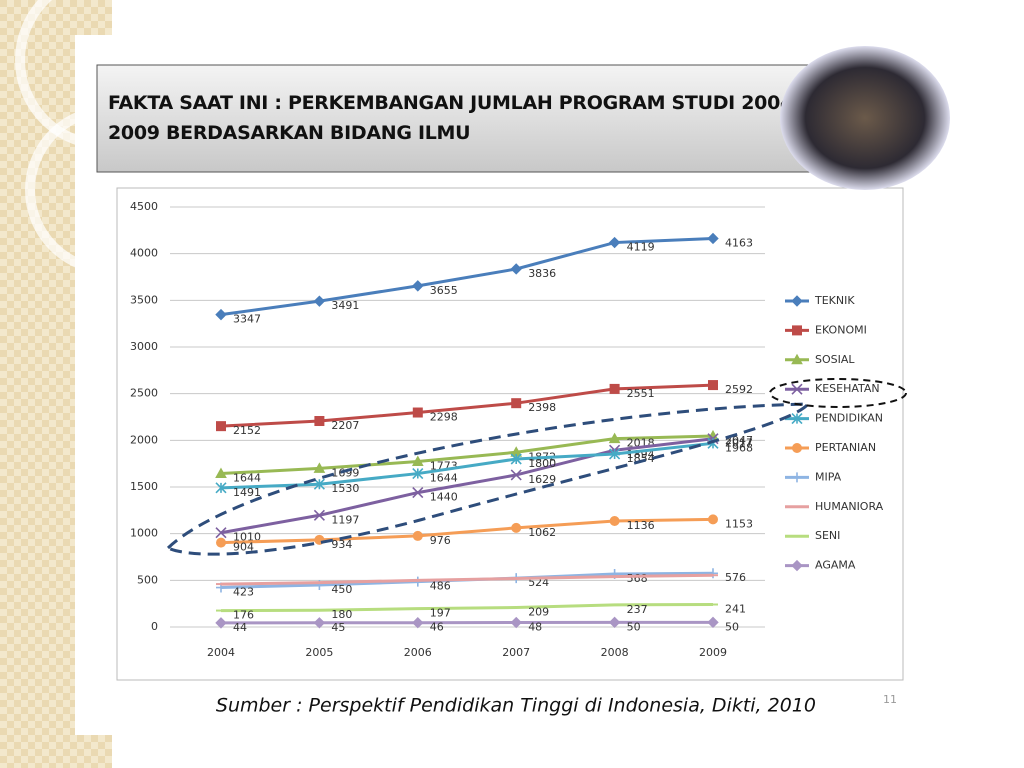 This screenshot has width=1024, height=768. I want to click on y-tick-label: 4000, so click(144, 253).